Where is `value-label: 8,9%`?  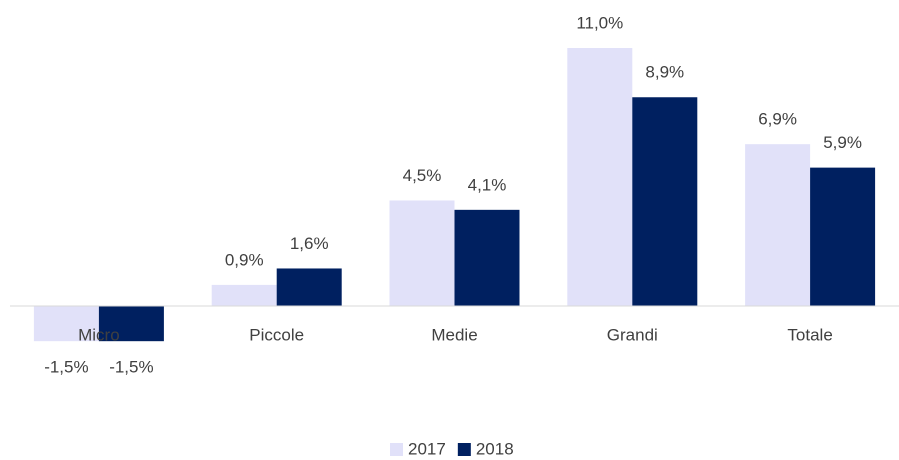 value-label: 8,9% is located at coordinates (664, 72).